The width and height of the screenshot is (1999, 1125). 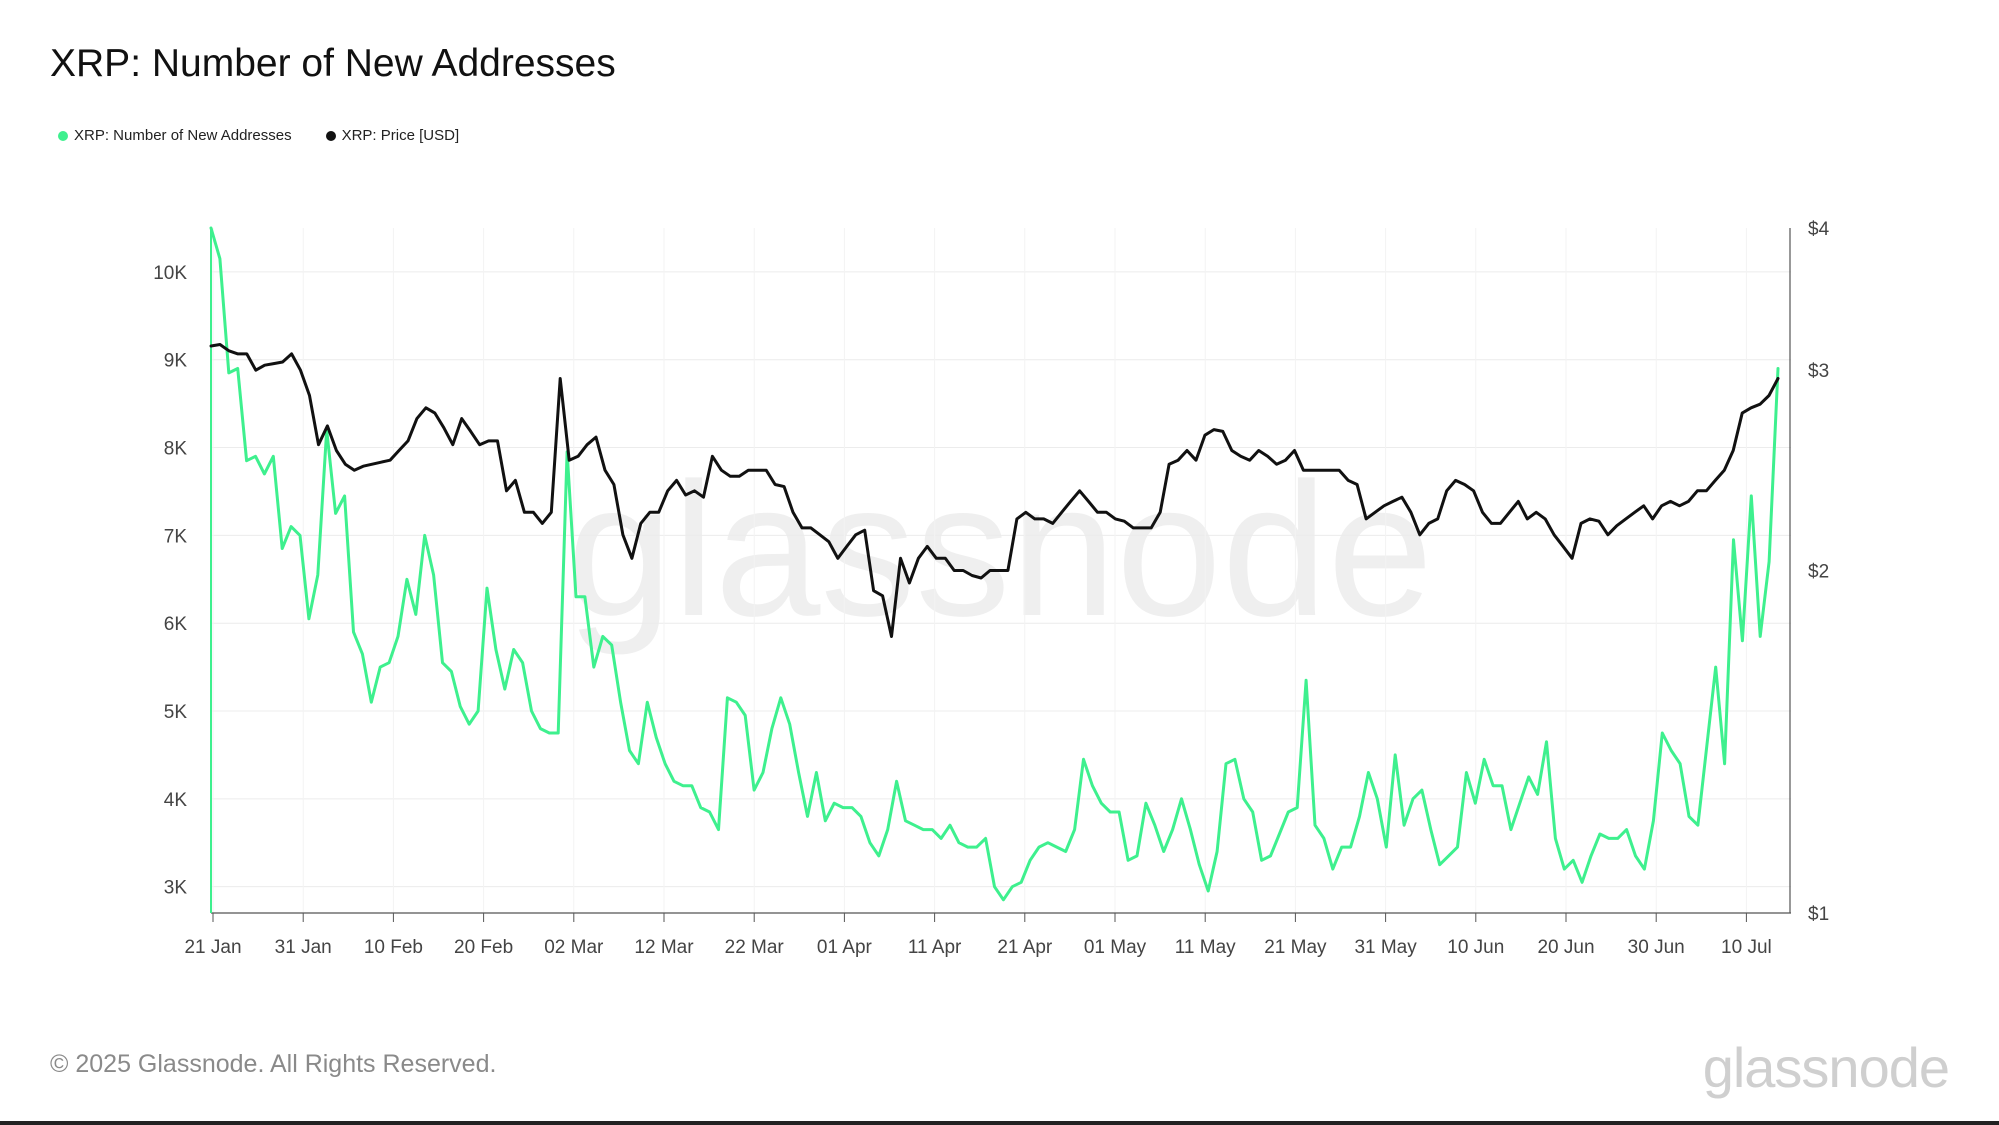 I want to click on x-tick-label: 11 May, so click(x=1205, y=947).